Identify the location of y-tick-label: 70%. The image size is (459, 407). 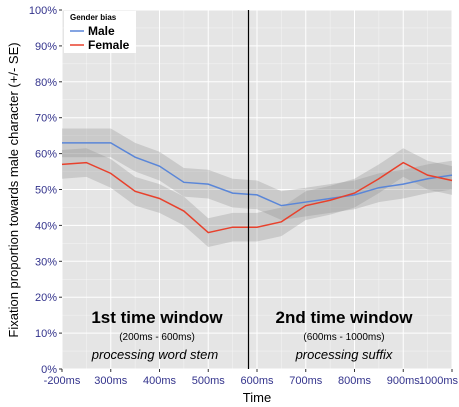
(46, 119).